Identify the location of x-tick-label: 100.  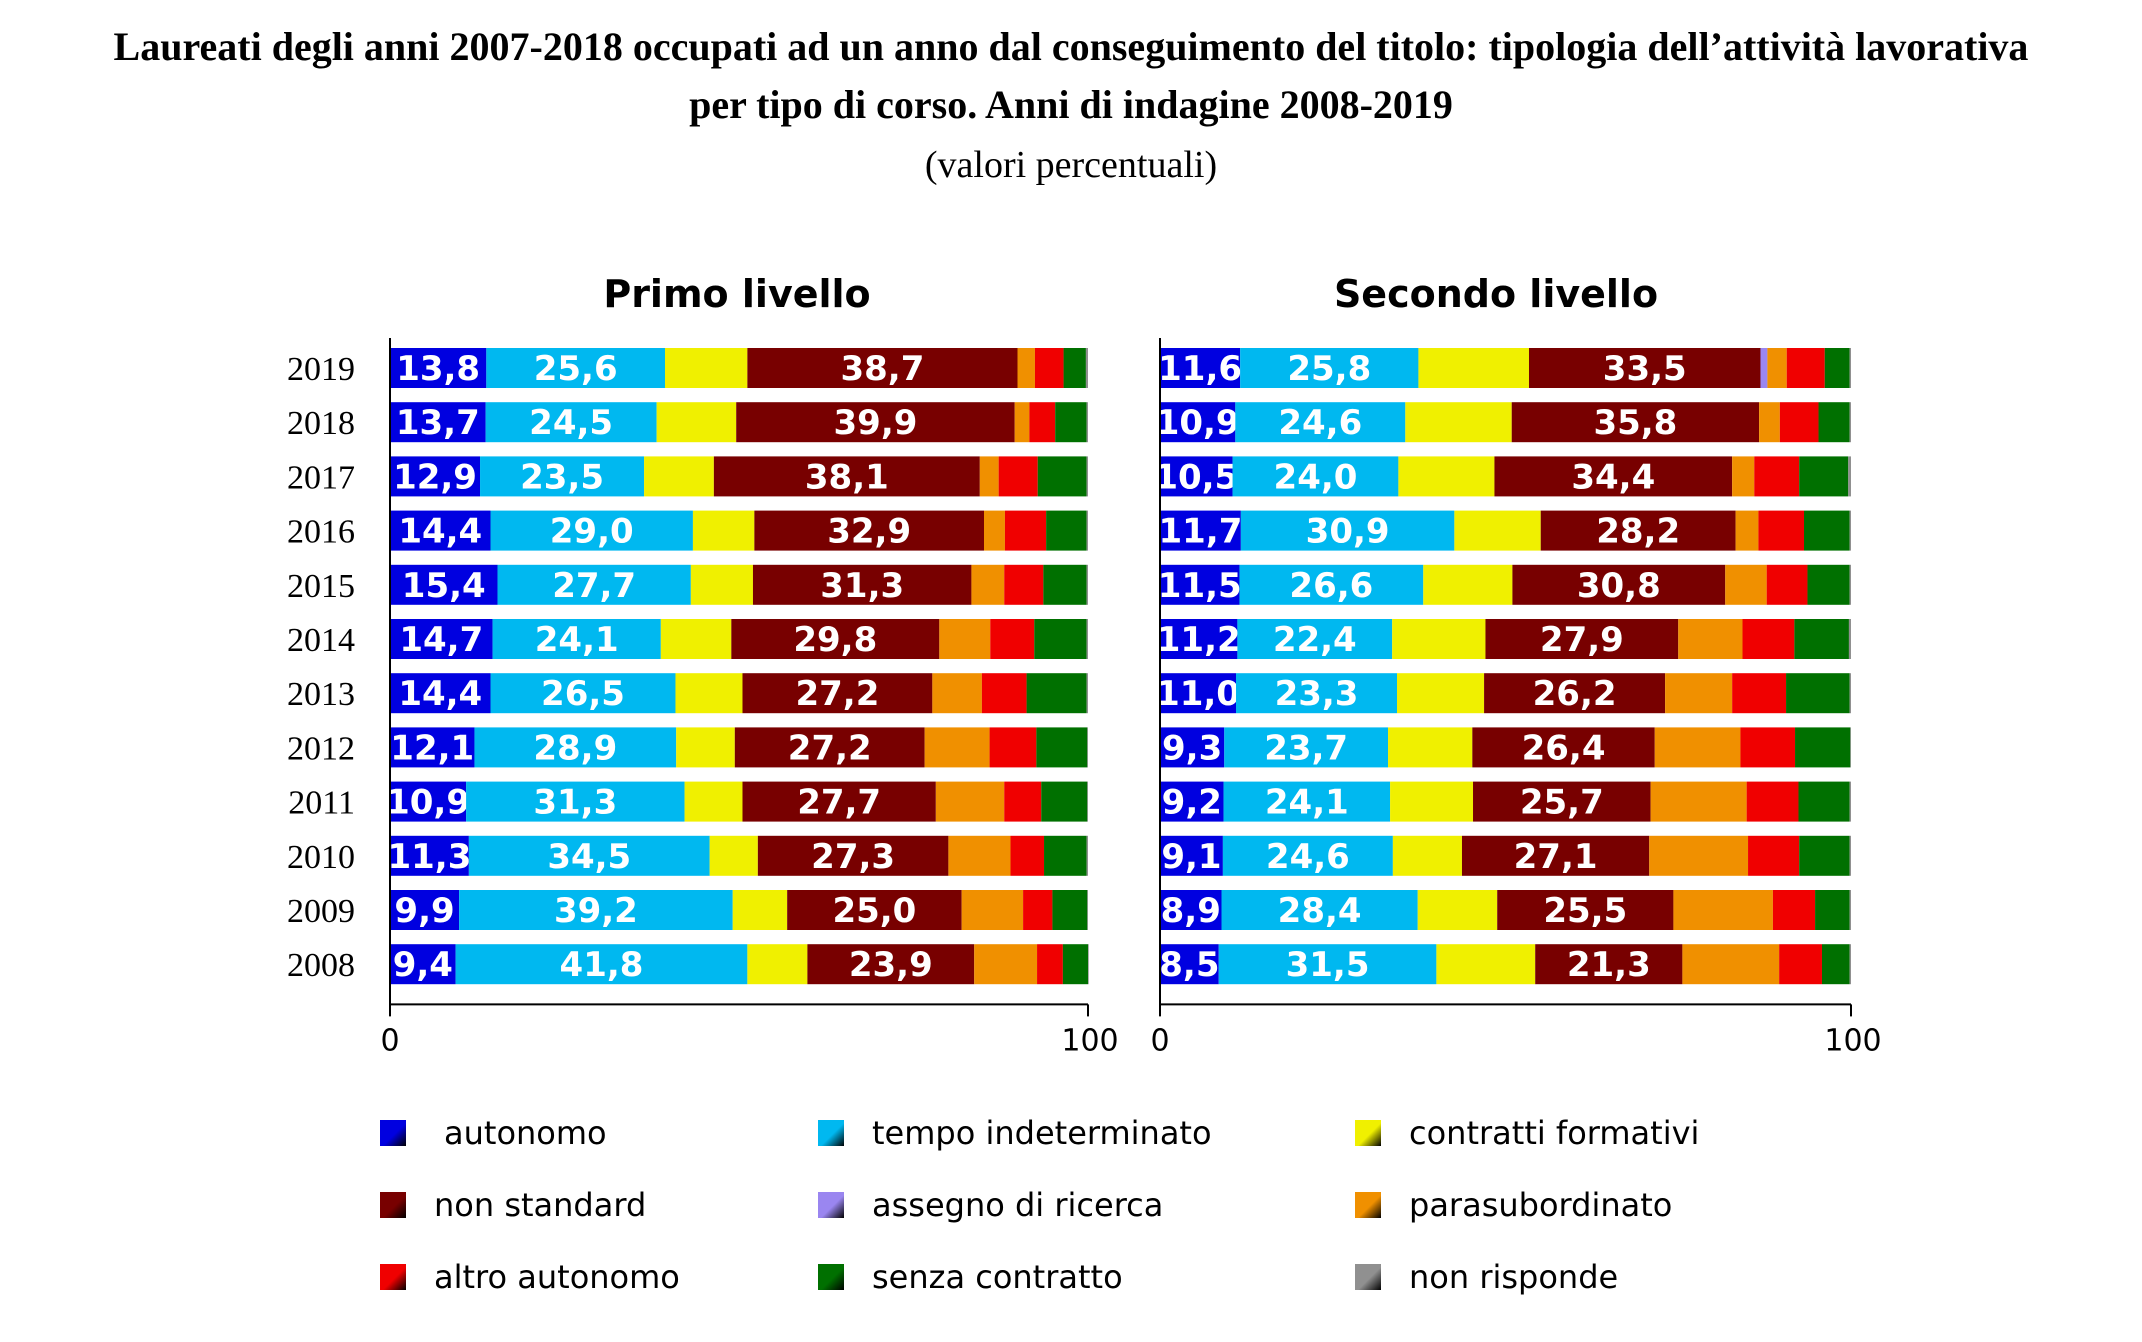
(1852, 1040).